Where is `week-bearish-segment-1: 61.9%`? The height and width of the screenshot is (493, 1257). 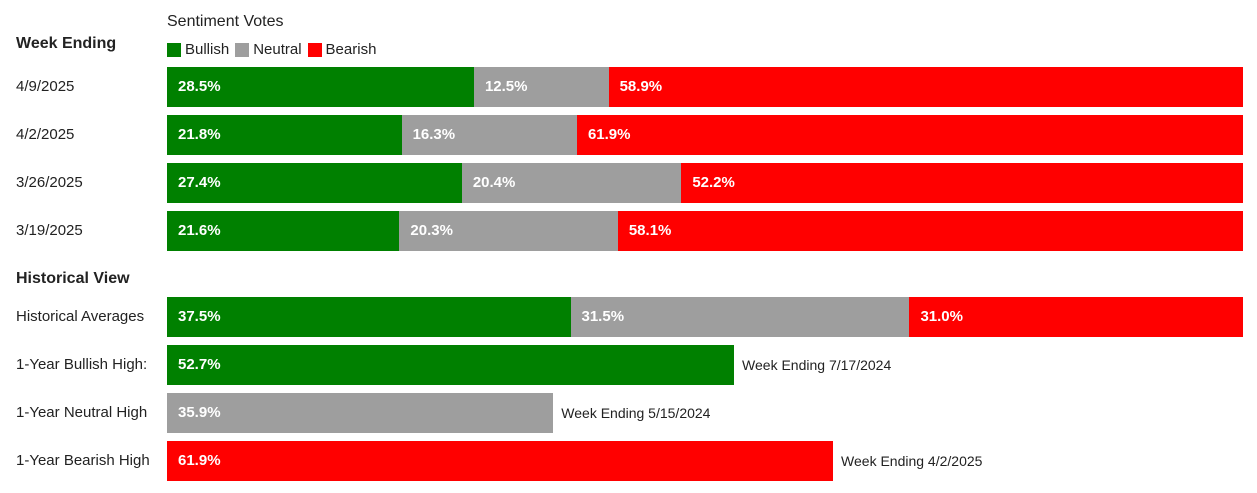 week-bearish-segment-1: 61.9% is located at coordinates (909, 135).